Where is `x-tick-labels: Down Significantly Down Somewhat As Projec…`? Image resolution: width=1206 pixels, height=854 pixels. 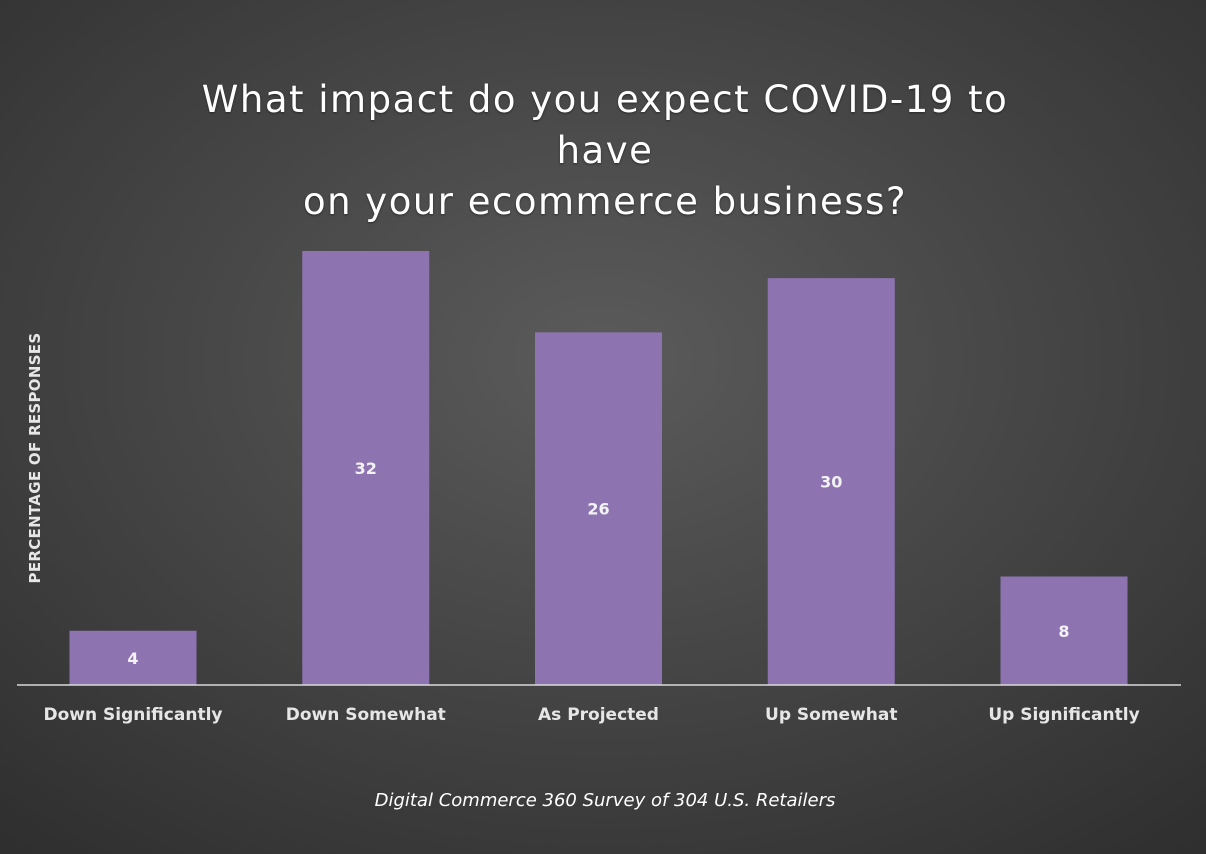 x-tick-labels: Down Significantly Down Somewhat As Projec… is located at coordinates (592, 715).